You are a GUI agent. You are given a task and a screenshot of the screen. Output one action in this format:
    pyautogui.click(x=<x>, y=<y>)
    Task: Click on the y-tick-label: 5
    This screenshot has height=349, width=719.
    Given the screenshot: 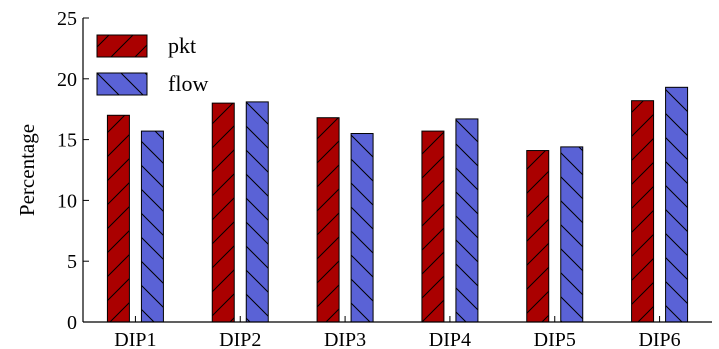 What is the action you would take?
    pyautogui.click(x=72, y=262)
    